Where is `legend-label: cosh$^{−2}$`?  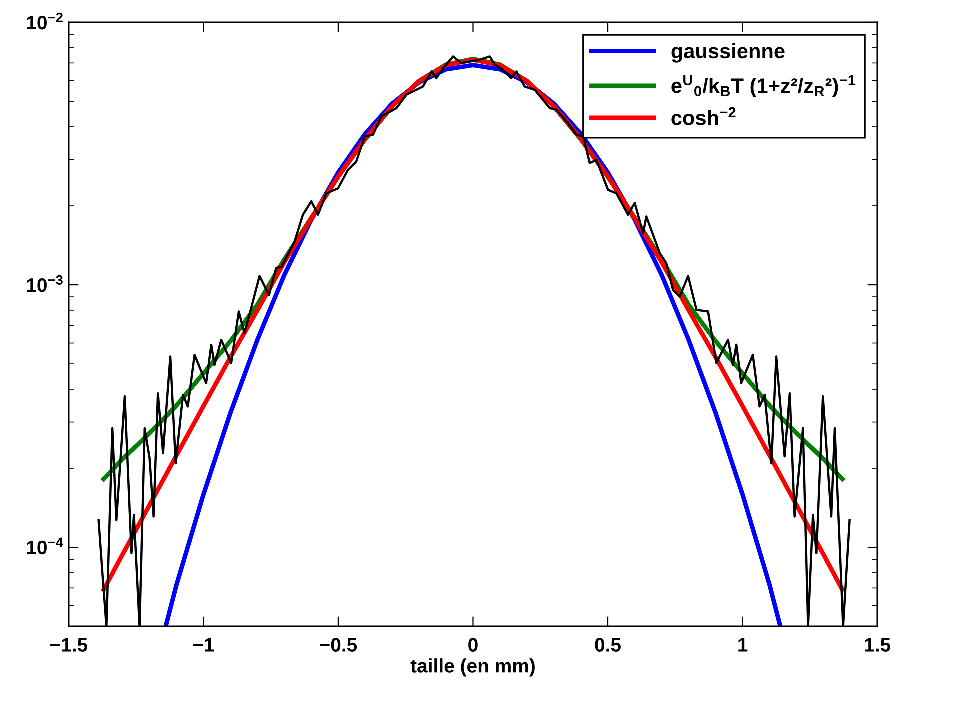
legend-label: cosh$^{−2}$ is located at coordinates (704, 116).